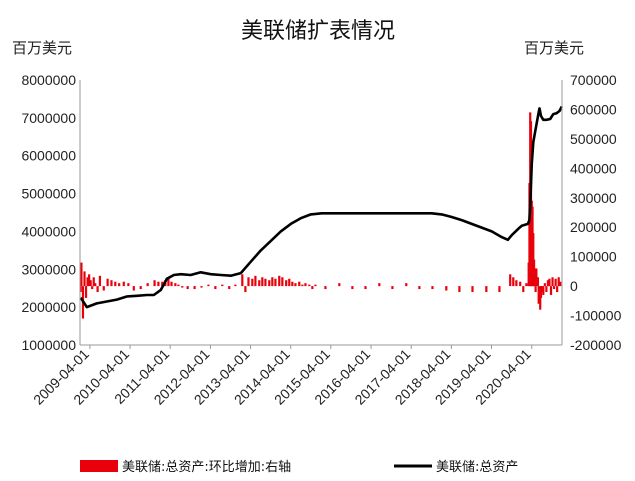  I want to click on right-axis-tick-label: -100000, so click(596, 316).